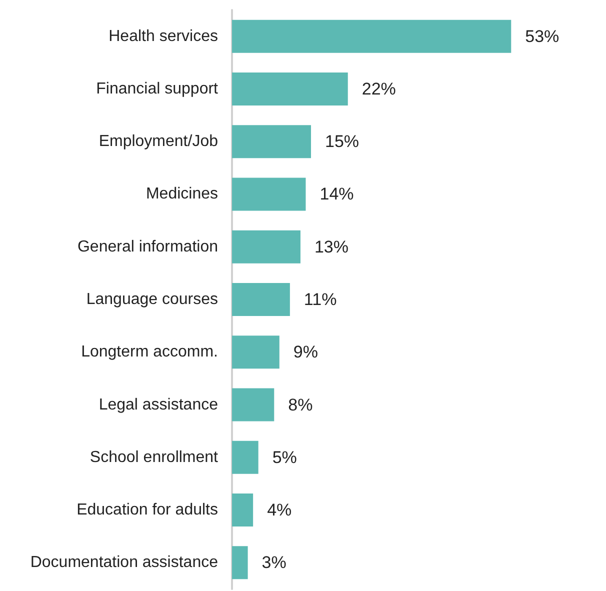 The height and width of the screenshot is (591, 606). What do you see at coordinates (147, 510) in the screenshot?
I see `y-tick-label: Education for adults` at bounding box center [147, 510].